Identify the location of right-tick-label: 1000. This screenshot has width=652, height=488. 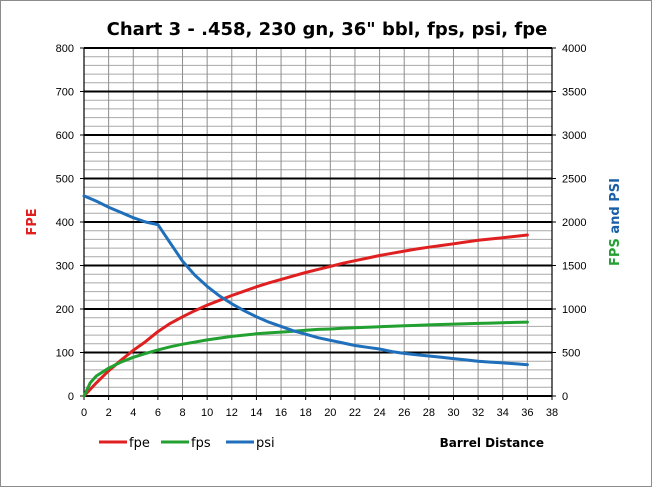
(574, 310).